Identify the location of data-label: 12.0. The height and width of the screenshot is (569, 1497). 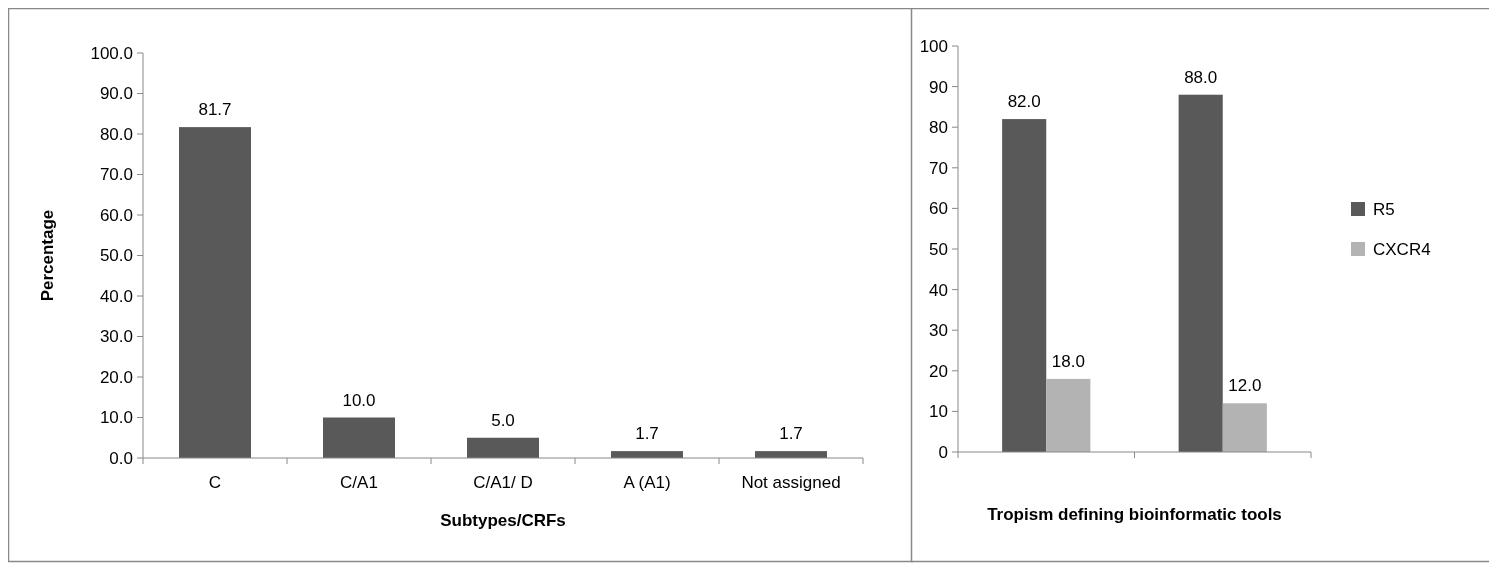
(1245, 386).